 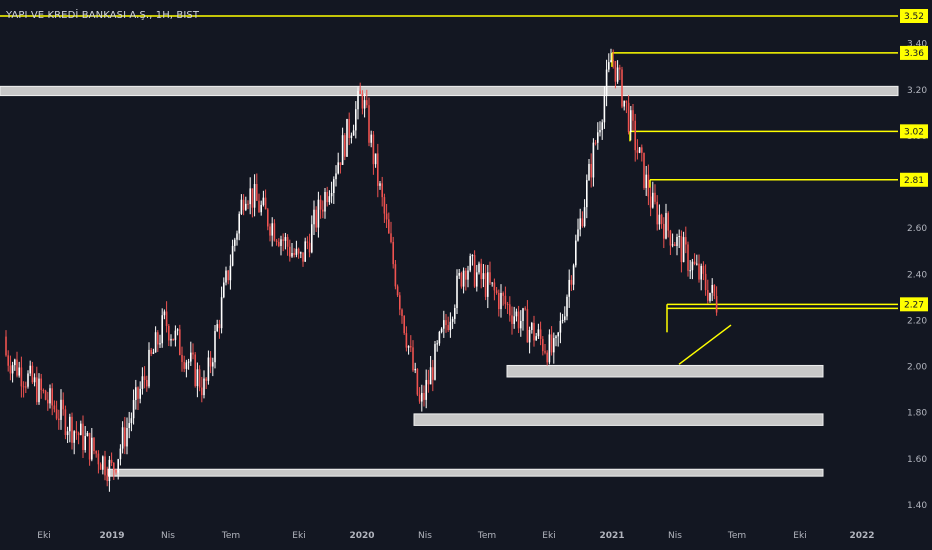 I want to click on x-tick-label: Eki, so click(x=548, y=536).